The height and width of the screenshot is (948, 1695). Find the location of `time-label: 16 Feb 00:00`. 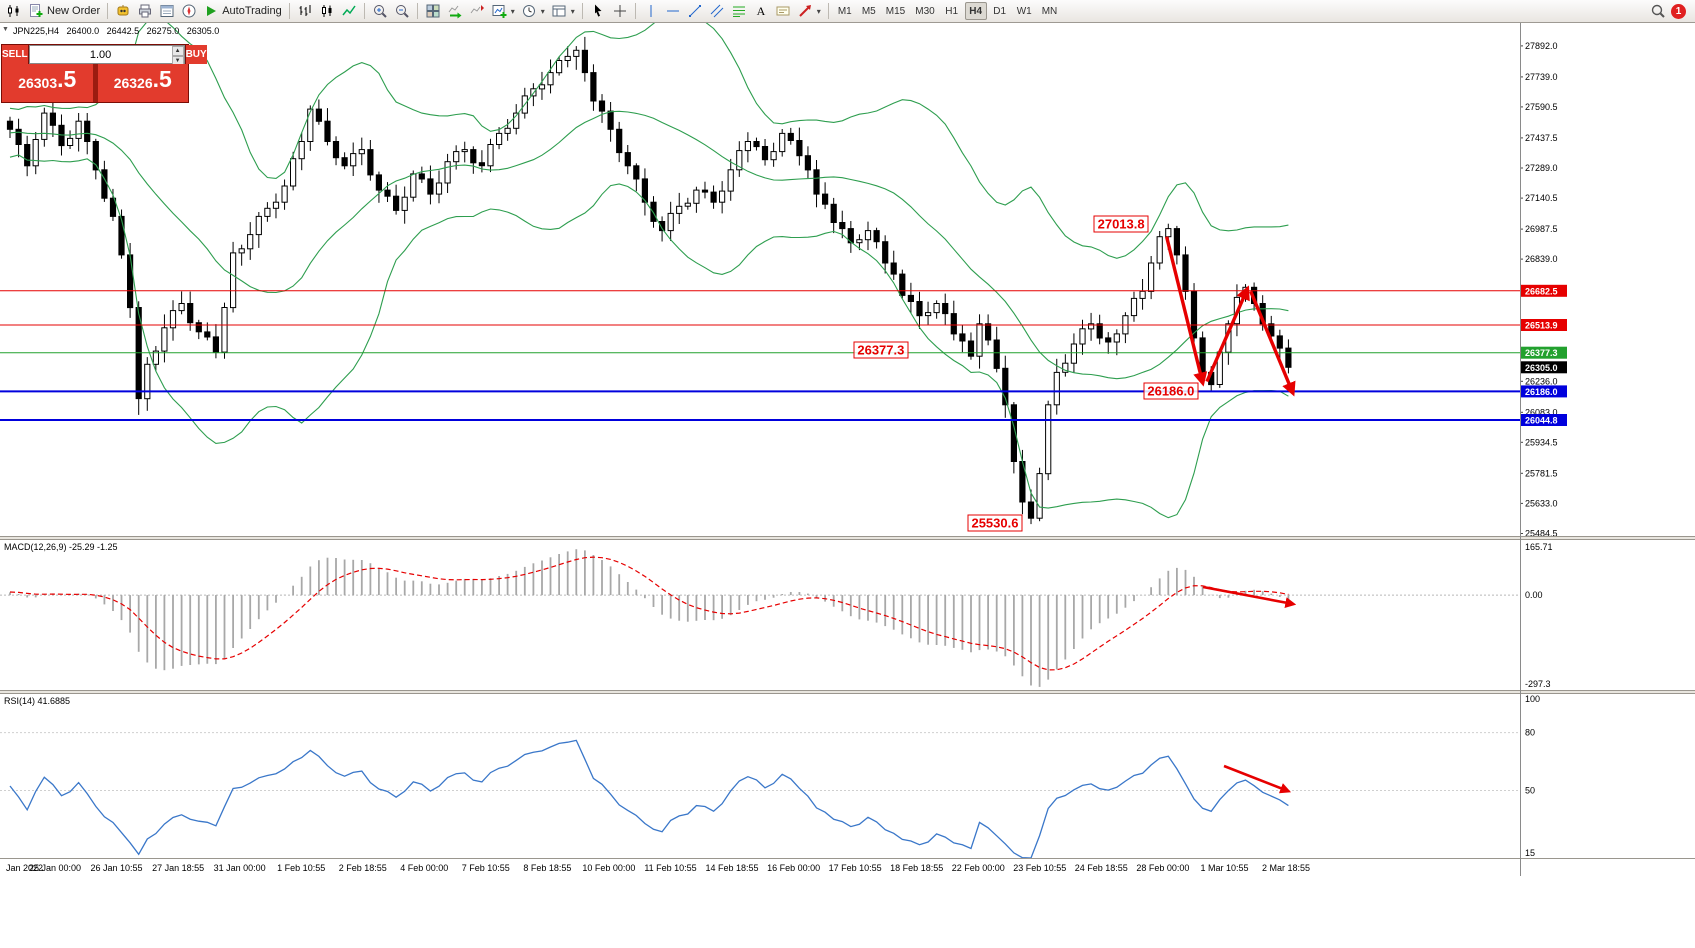

time-label: 16 Feb 00:00 is located at coordinates (793, 868).